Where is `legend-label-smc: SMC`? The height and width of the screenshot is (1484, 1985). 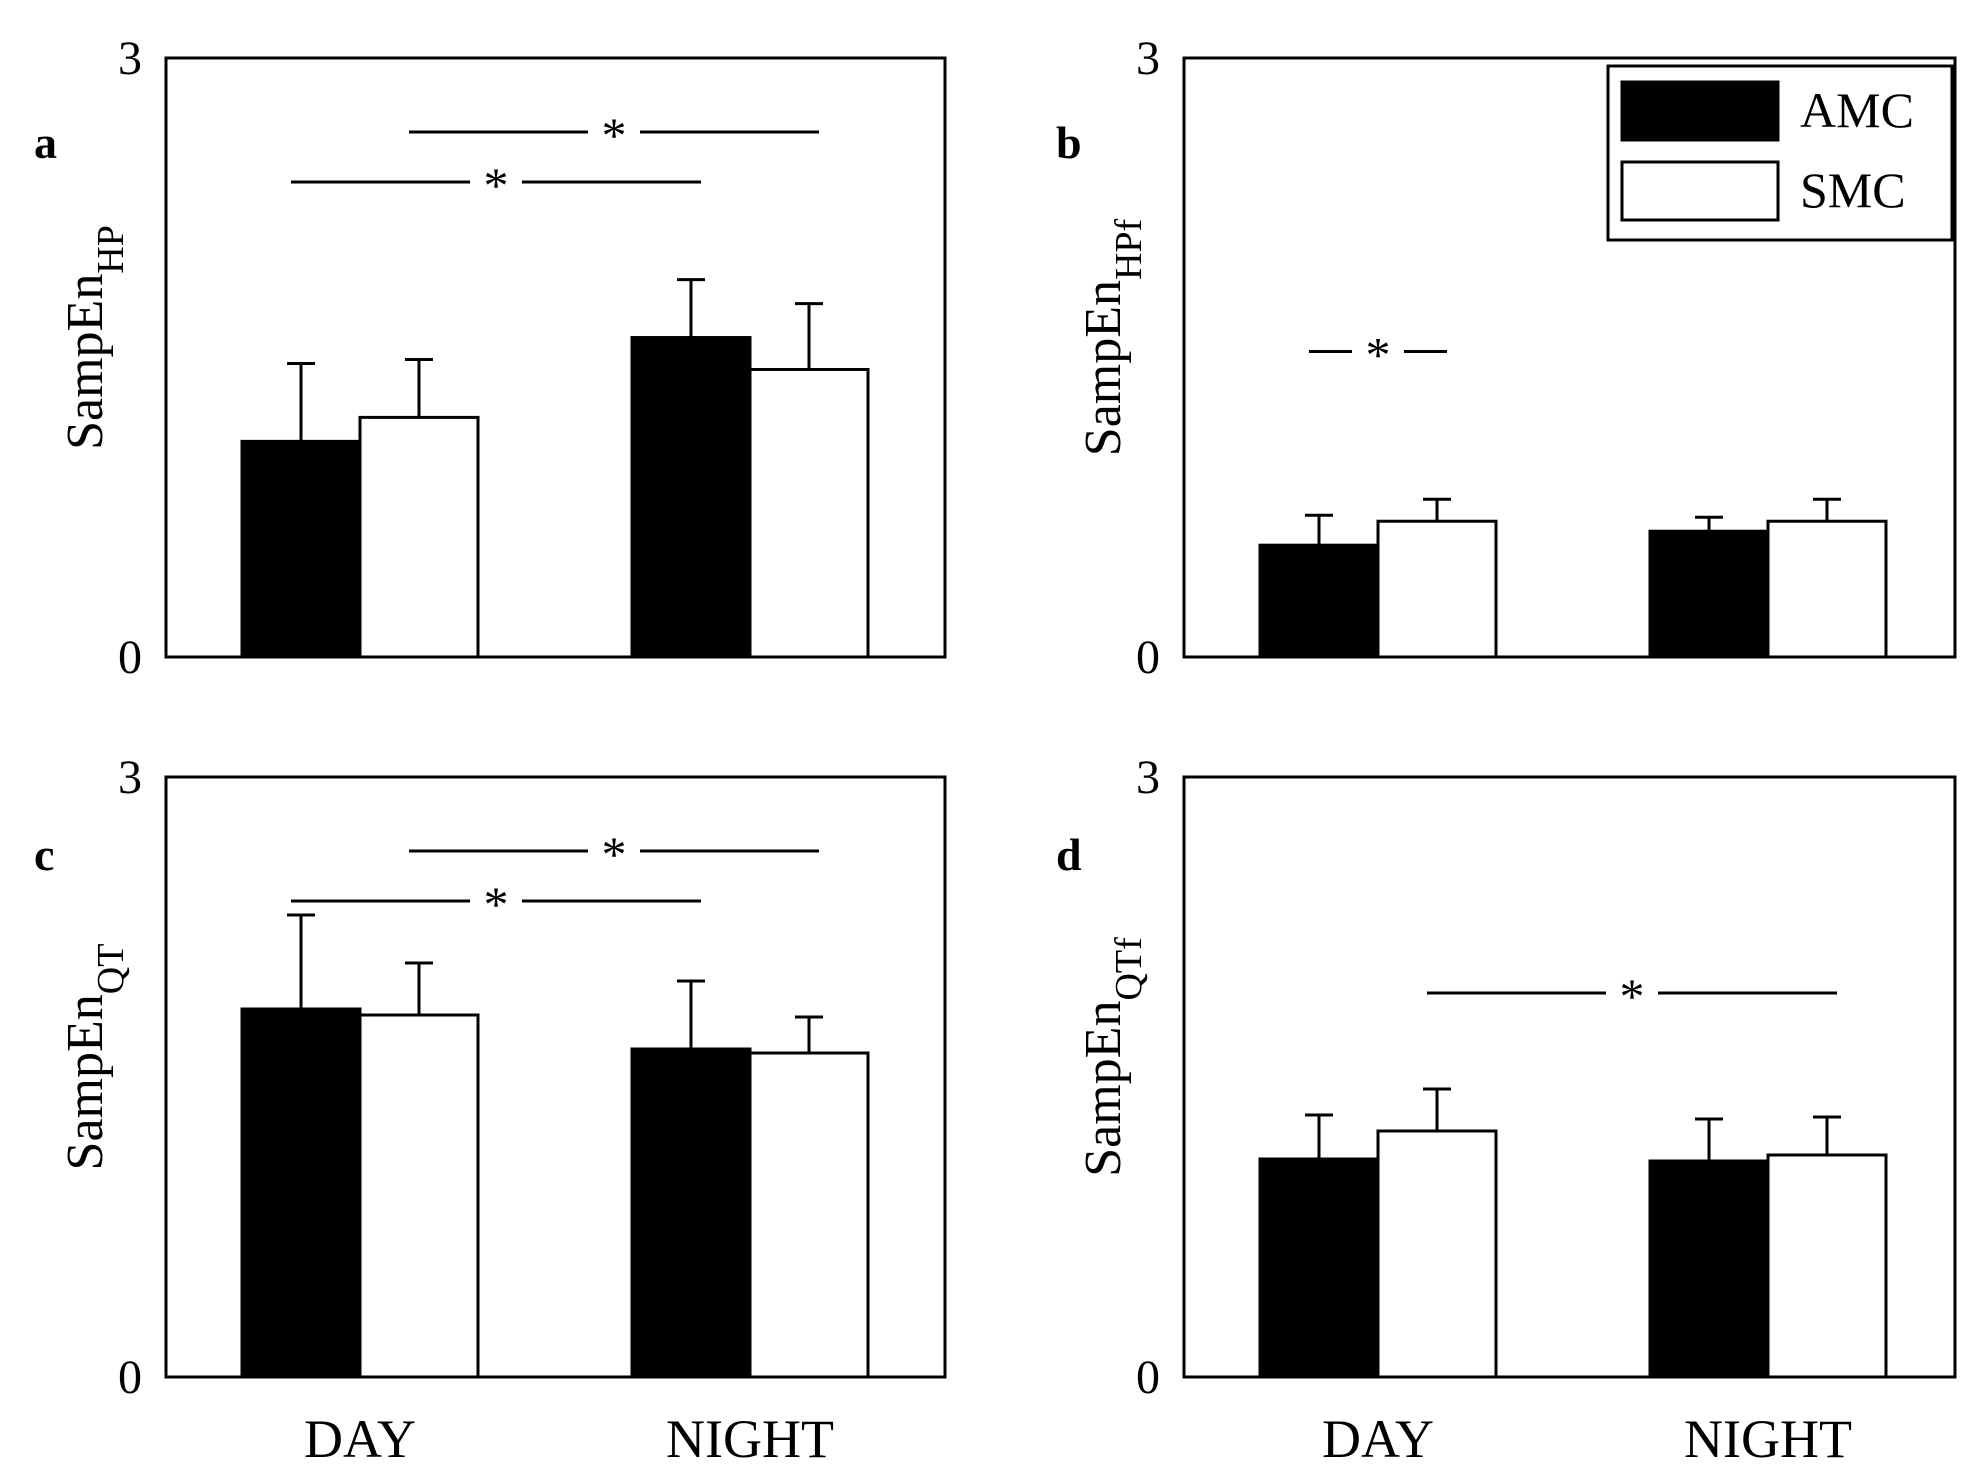 legend-label-smc: SMC is located at coordinates (1853, 190).